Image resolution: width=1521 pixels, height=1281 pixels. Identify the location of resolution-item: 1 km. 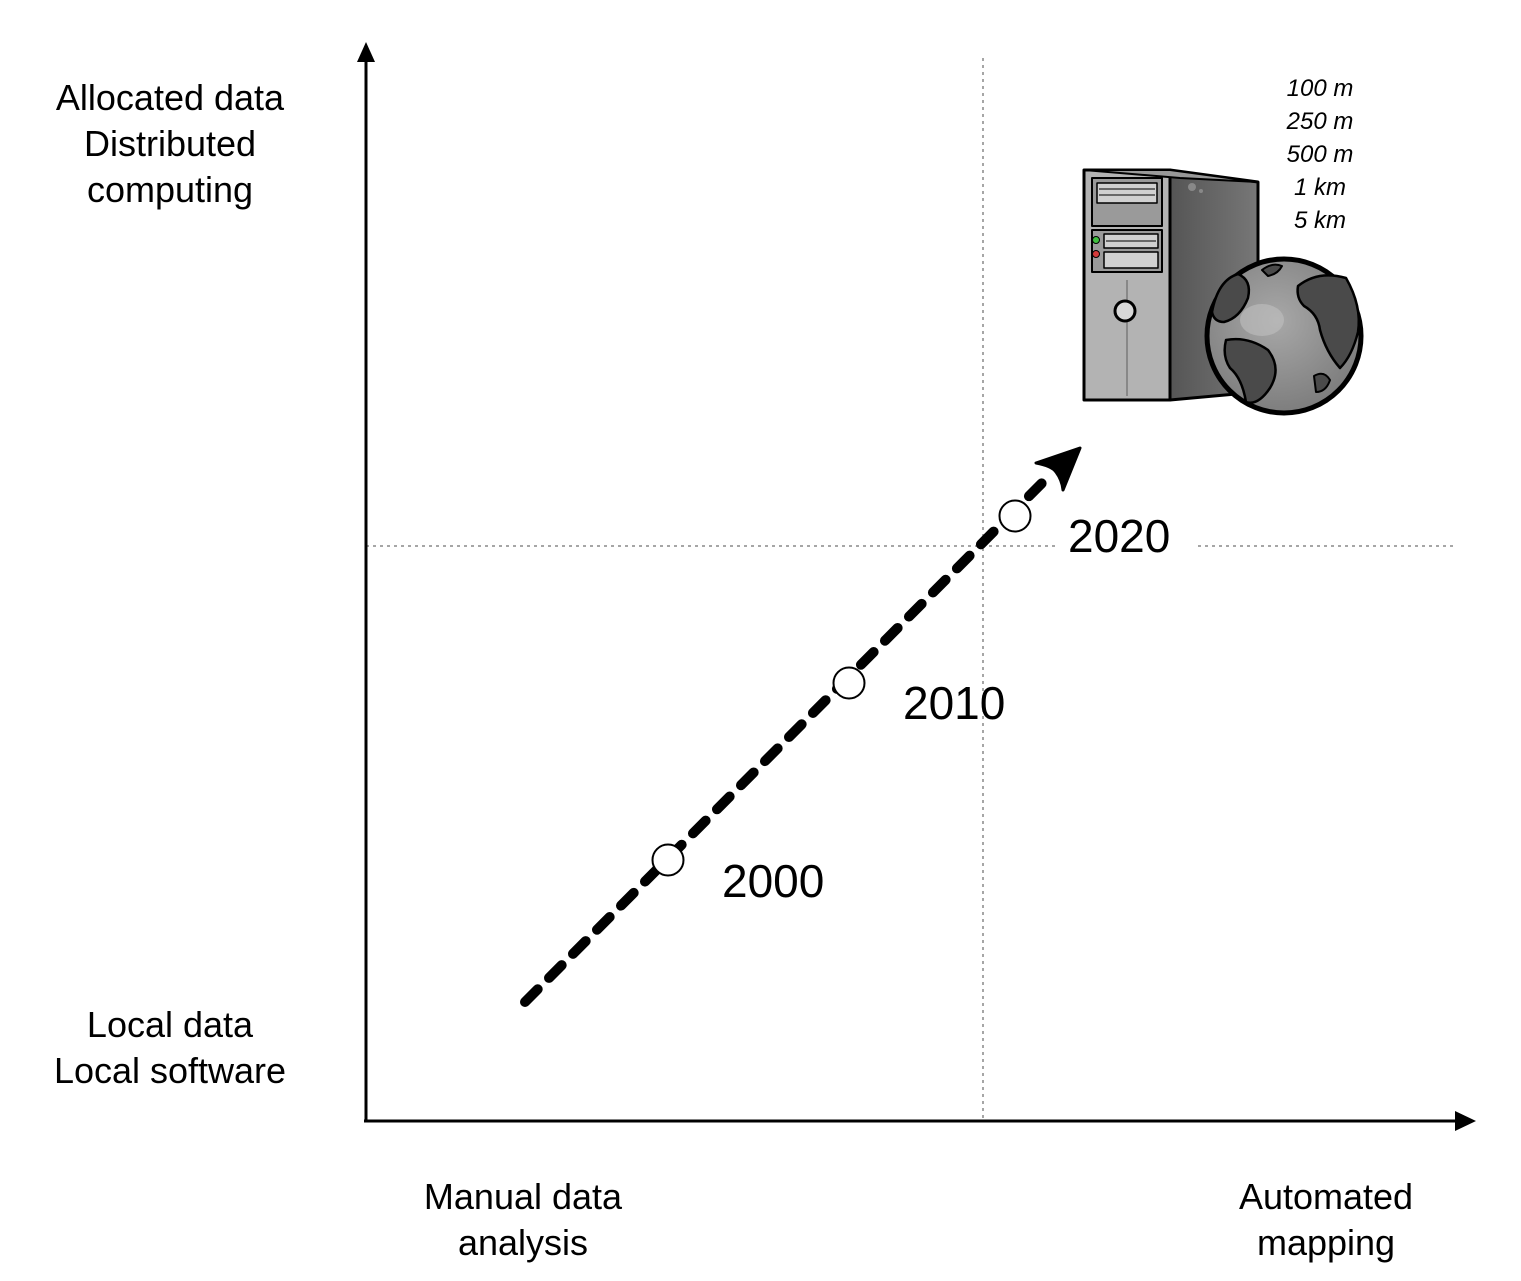
(1319, 187).